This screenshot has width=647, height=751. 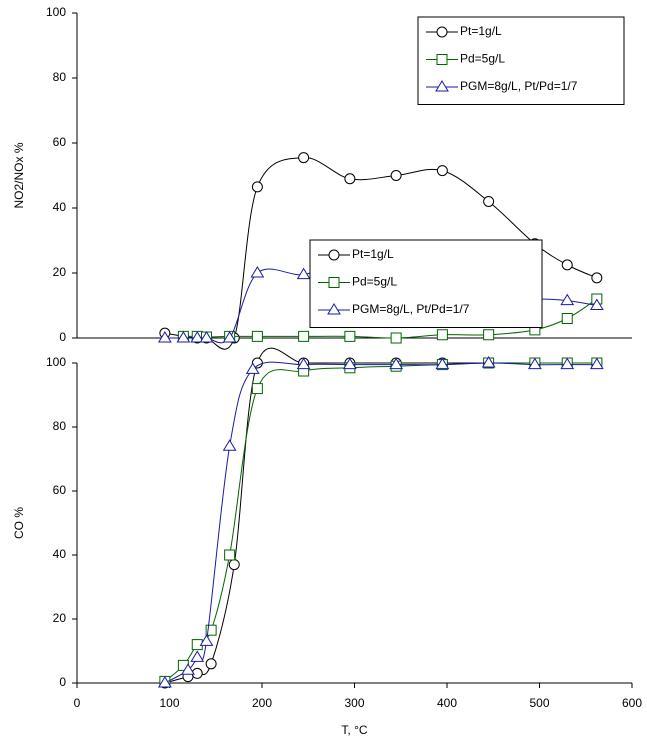 What do you see at coordinates (19, 175) in the screenshot?
I see `y-axis-label: NO2/NOx %` at bounding box center [19, 175].